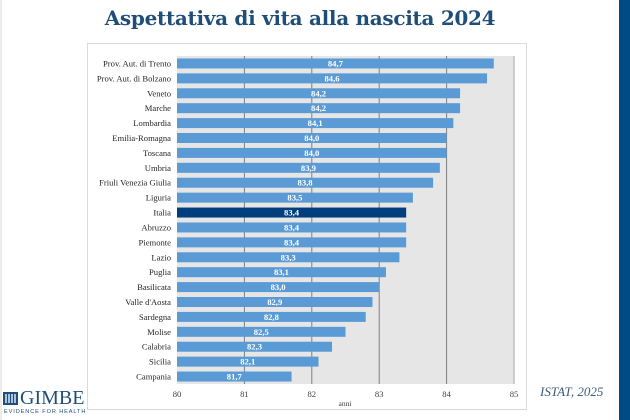 This screenshot has width=630, height=420. I want to click on data-label: 82,9, so click(274, 302).